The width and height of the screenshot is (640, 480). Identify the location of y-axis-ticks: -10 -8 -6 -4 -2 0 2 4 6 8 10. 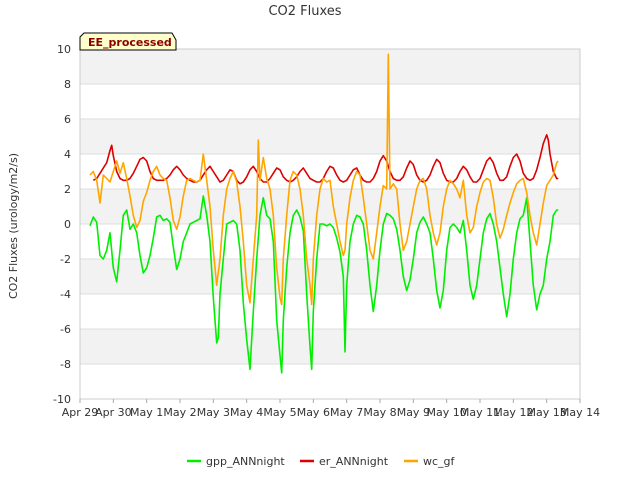
(62, 224).